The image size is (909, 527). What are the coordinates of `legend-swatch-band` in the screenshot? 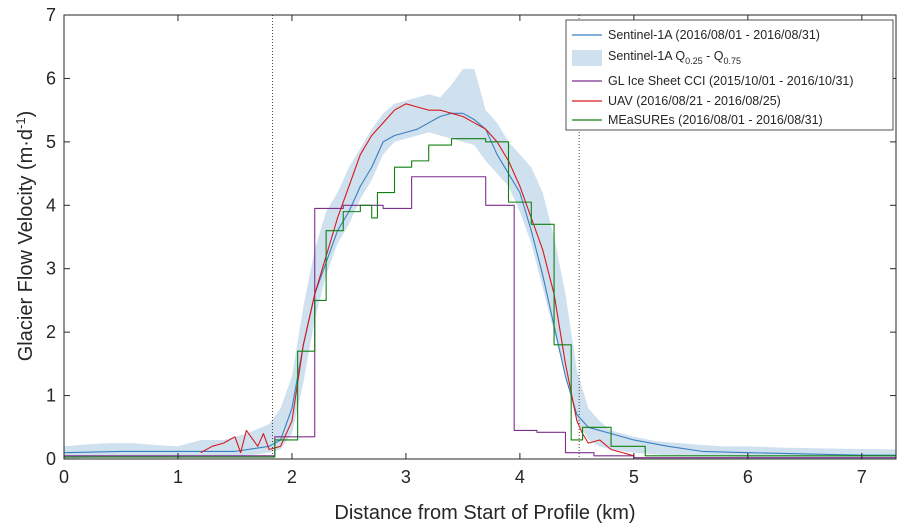 It's located at (587, 58).